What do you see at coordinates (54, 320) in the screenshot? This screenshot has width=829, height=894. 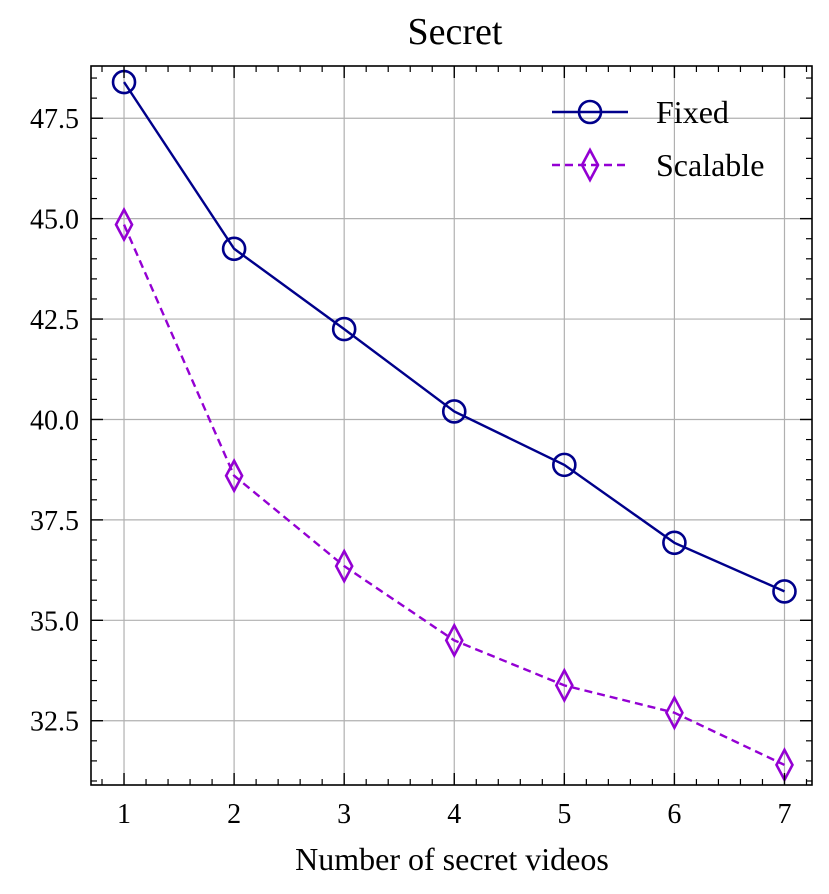 I see `y-tick-label: 42.5` at bounding box center [54, 320].